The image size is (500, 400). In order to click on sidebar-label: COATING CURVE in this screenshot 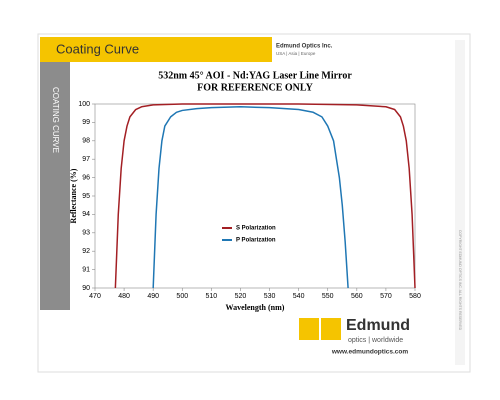, I will do `click(55, 120)`.